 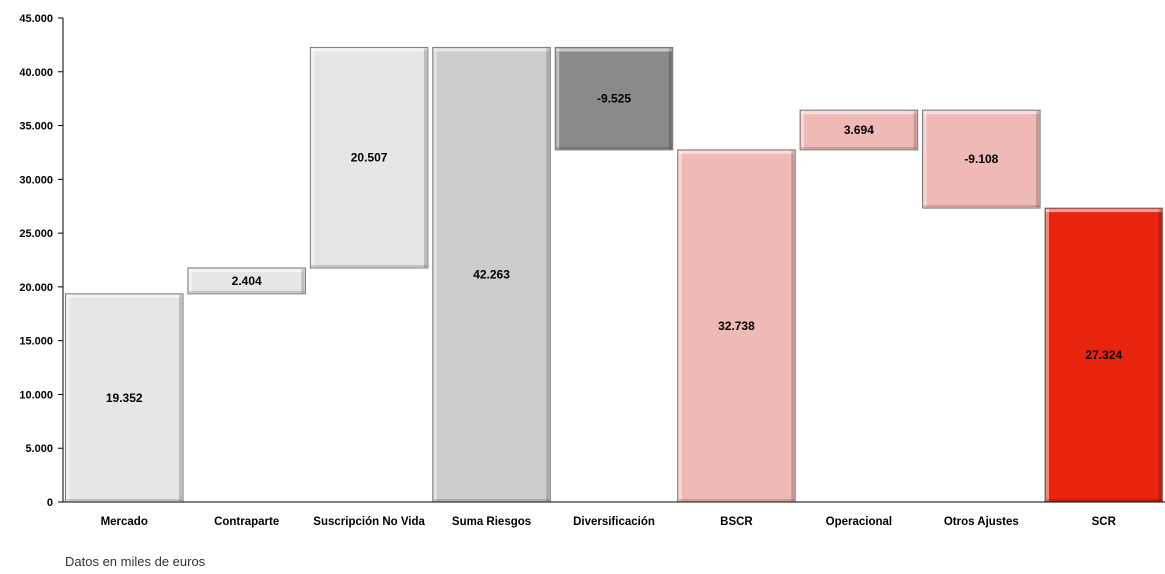 What do you see at coordinates (36, 288) in the screenshot?
I see `y-tick-label: 20.000` at bounding box center [36, 288].